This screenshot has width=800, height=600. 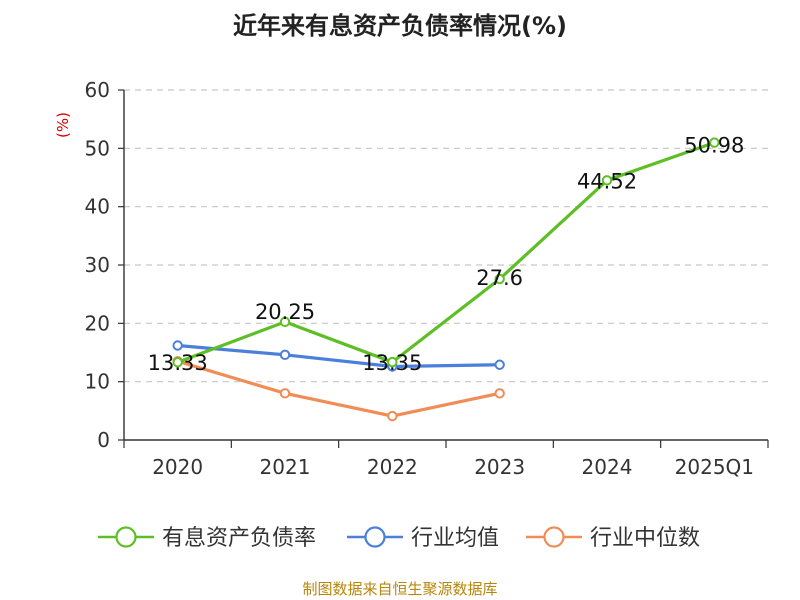 I want to click on x-tick-label: 2024, so click(x=607, y=467).